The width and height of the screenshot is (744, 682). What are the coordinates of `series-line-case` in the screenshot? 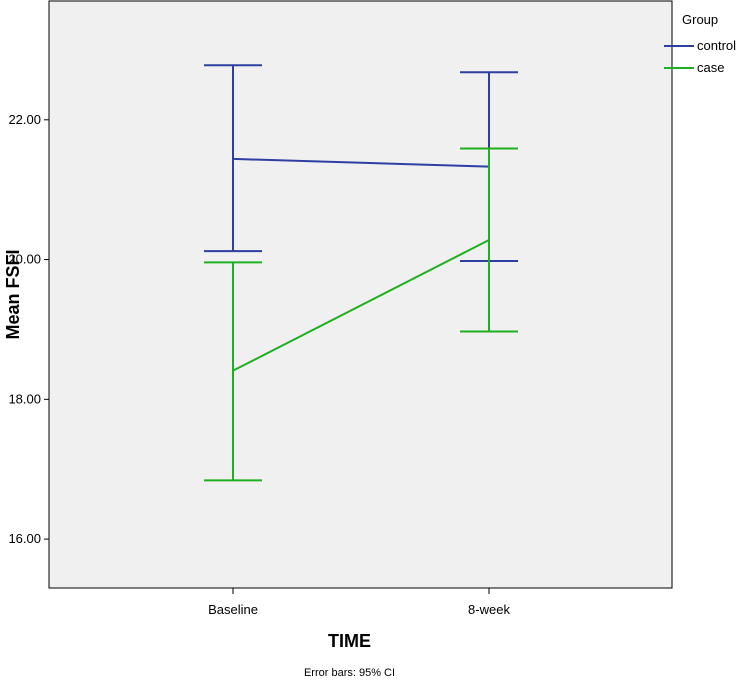 It's located at (361, 305).